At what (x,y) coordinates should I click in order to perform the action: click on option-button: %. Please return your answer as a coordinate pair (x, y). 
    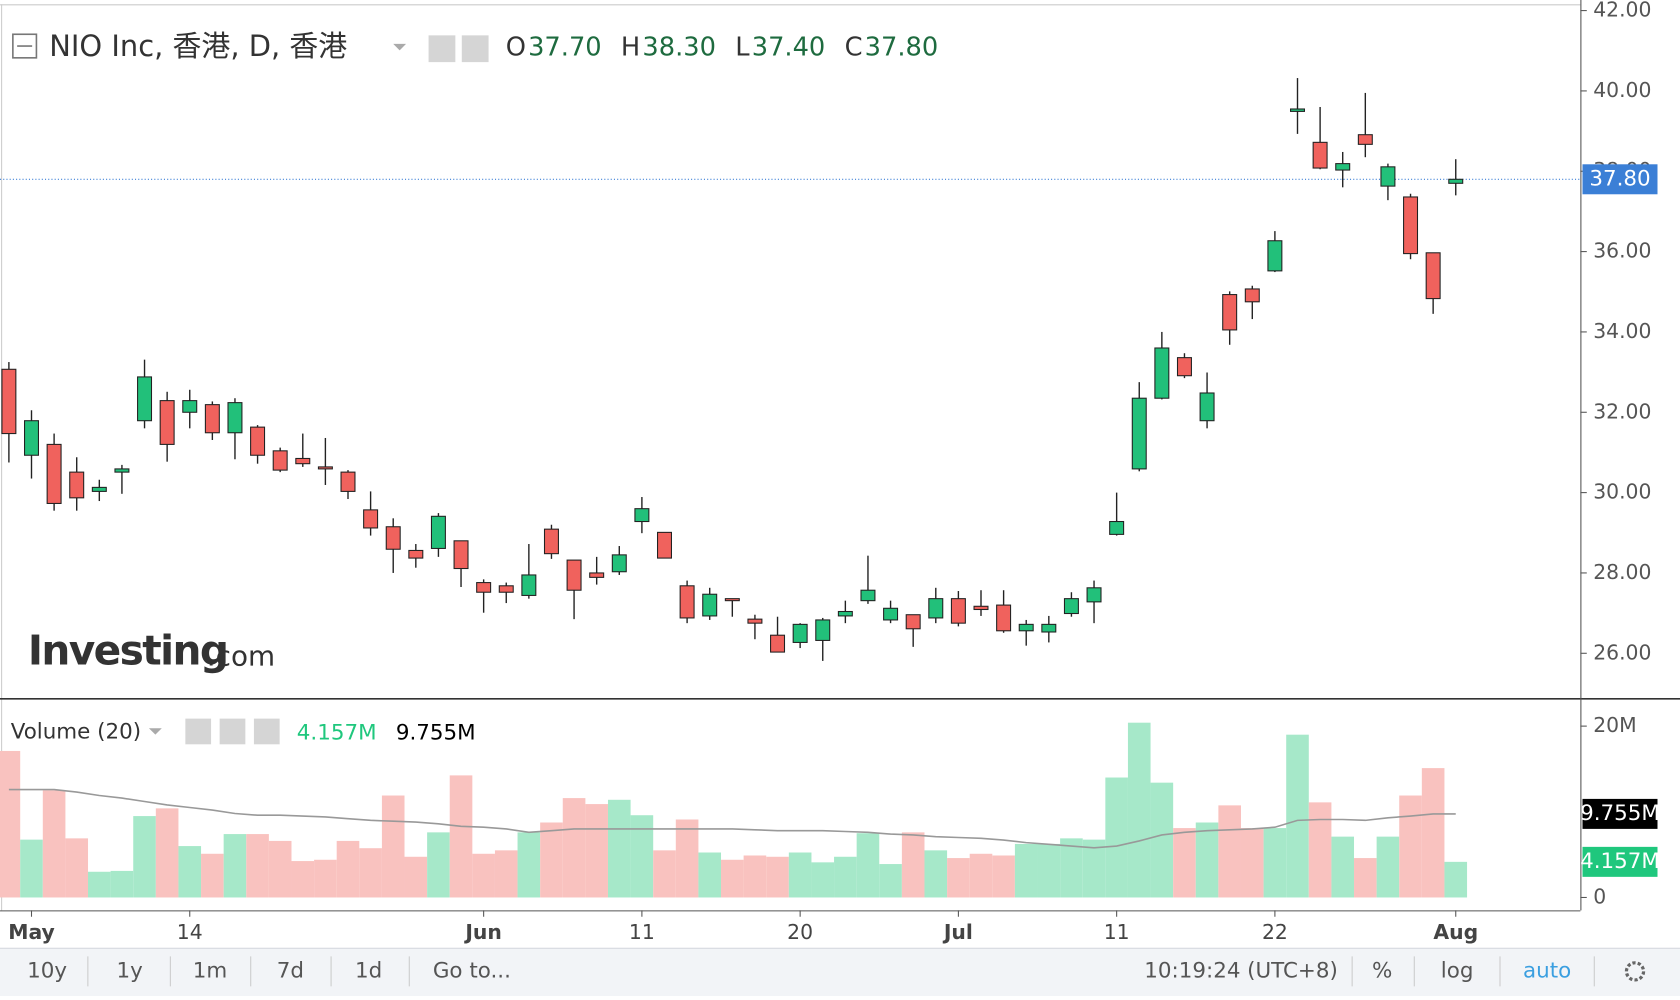
    Looking at the image, I should click on (1382, 970).